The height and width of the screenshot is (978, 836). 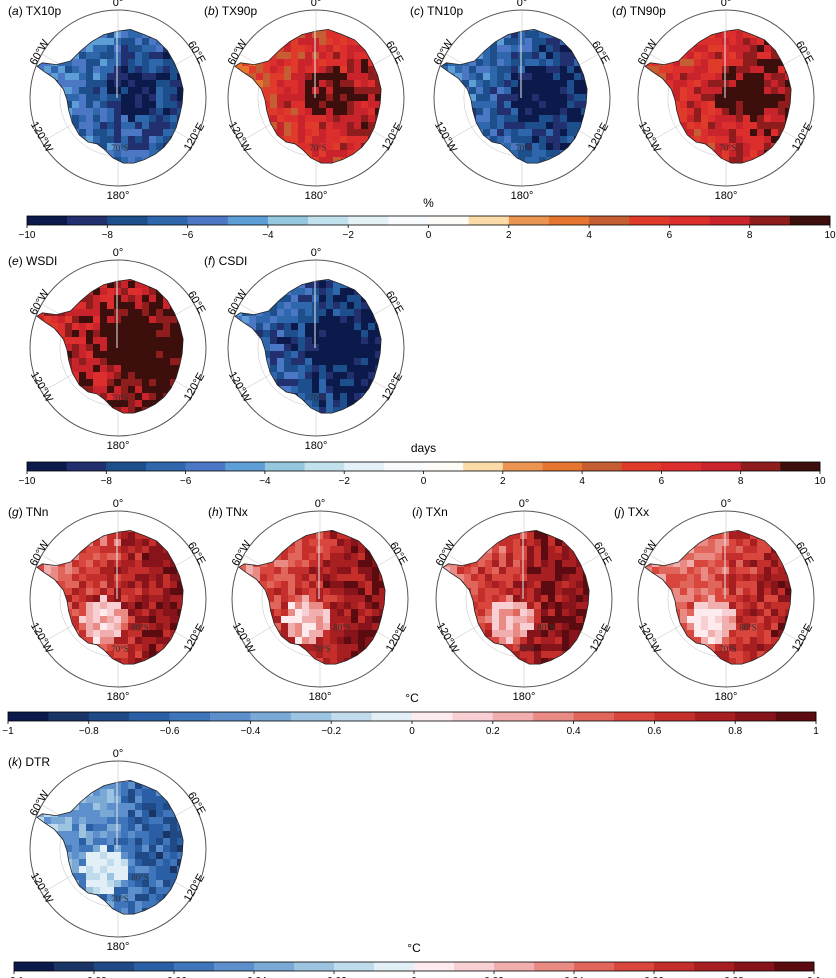 I want to click on colorbar-tick-label: 0.08, so click(x=734, y=977).